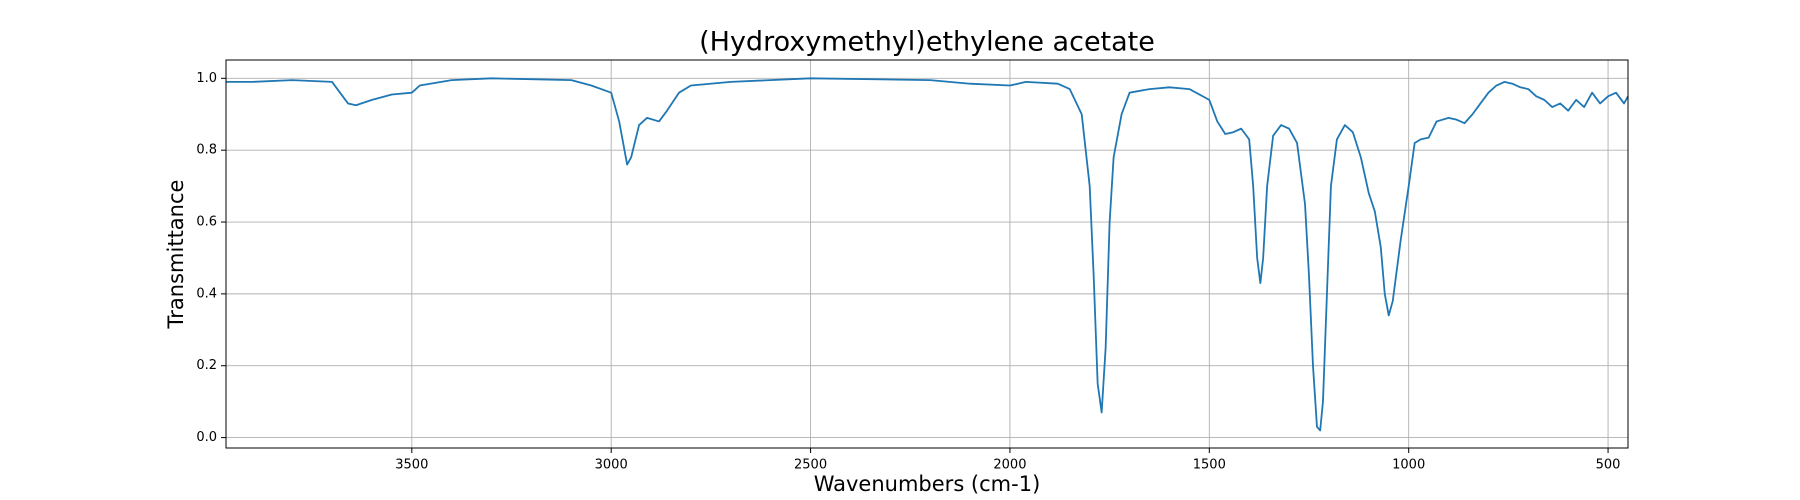 The image size is (1800, 500). What do you see at coordinates (206, 365) in the screenshot?
I see `y-tick-label: 0.2` at bounding box center [206, 365].